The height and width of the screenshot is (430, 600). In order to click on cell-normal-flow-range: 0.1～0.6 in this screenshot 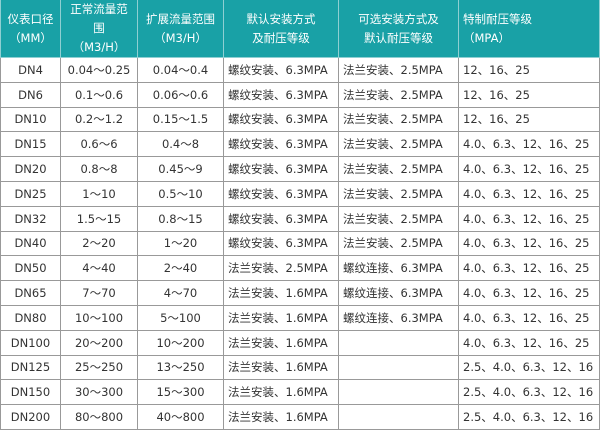, I will do `click(99, 94)`.